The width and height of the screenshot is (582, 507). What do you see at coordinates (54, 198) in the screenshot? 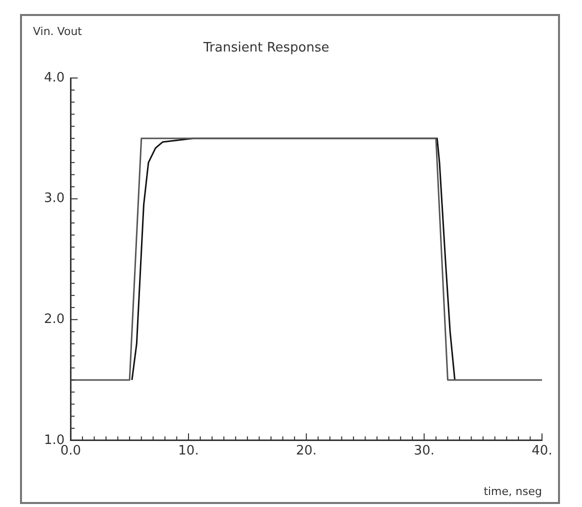
I see `y-tick-label: 3.0` at bounding box center [54, 198].